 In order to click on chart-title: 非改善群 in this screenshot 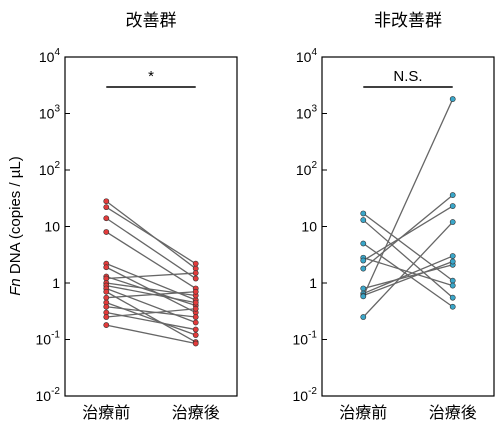, I will do `click(408, 21)`.